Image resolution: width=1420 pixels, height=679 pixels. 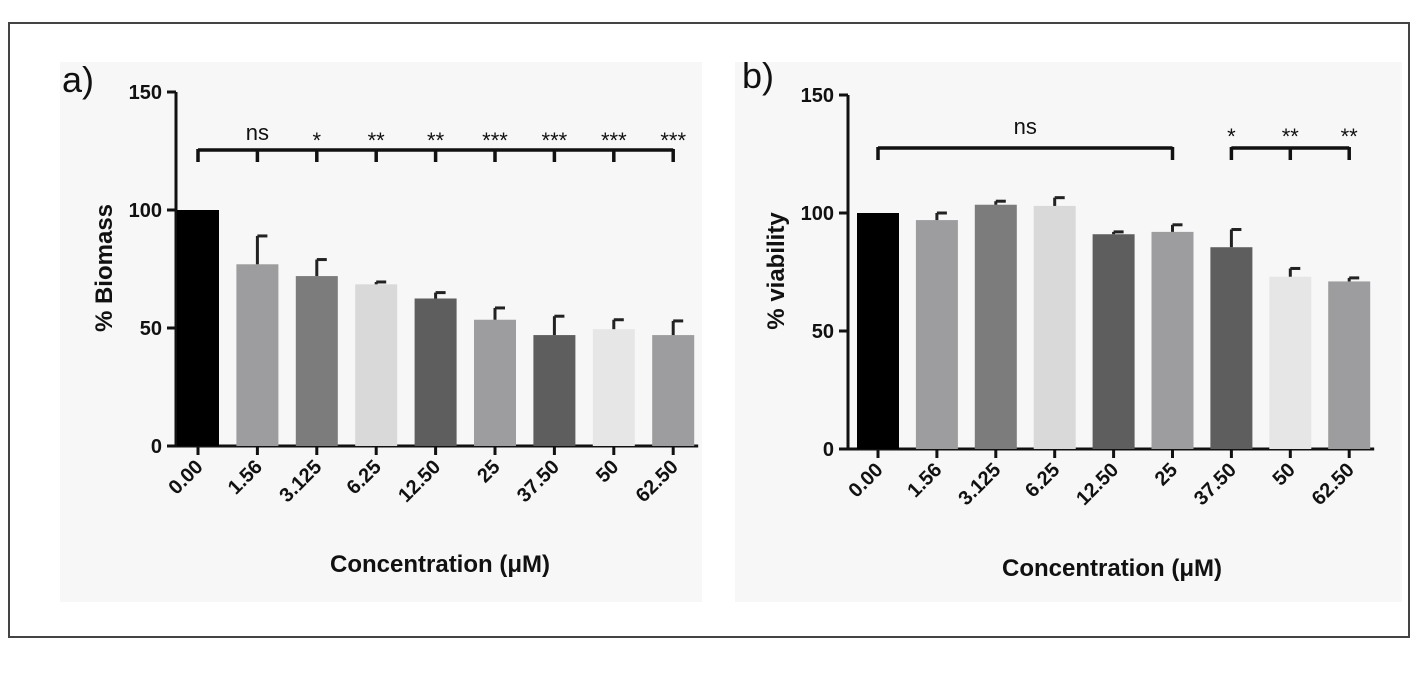 I want to click on panel-b-x-tick-label: 37.50, so click(x=1215, y=484).